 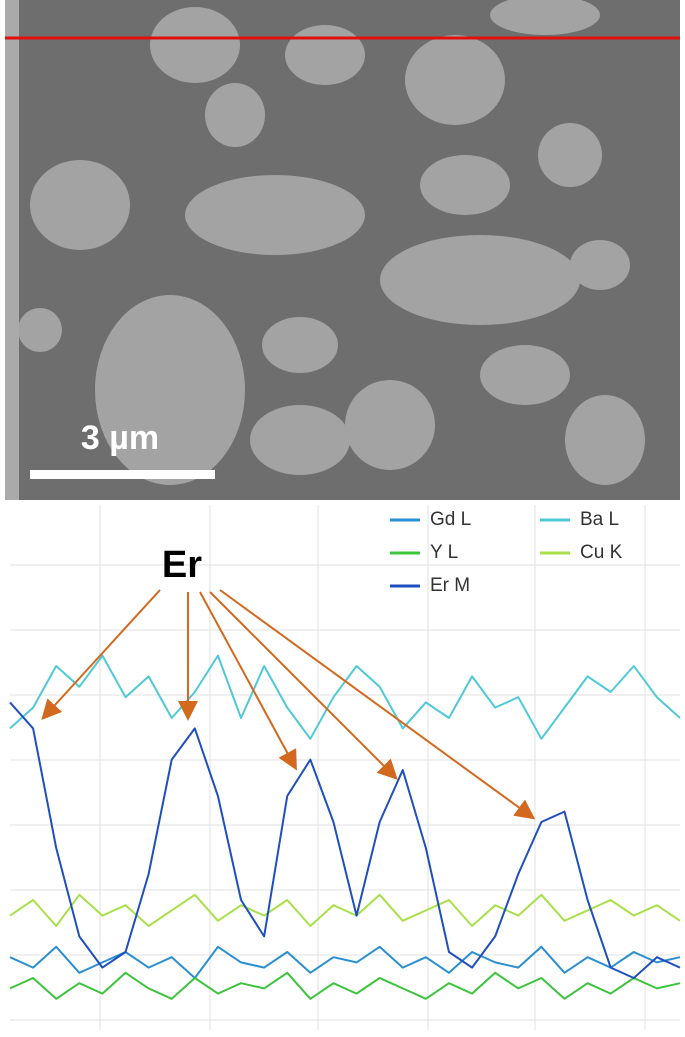 I want to click on legend-label: Gd L, so click(x=450, y=519).